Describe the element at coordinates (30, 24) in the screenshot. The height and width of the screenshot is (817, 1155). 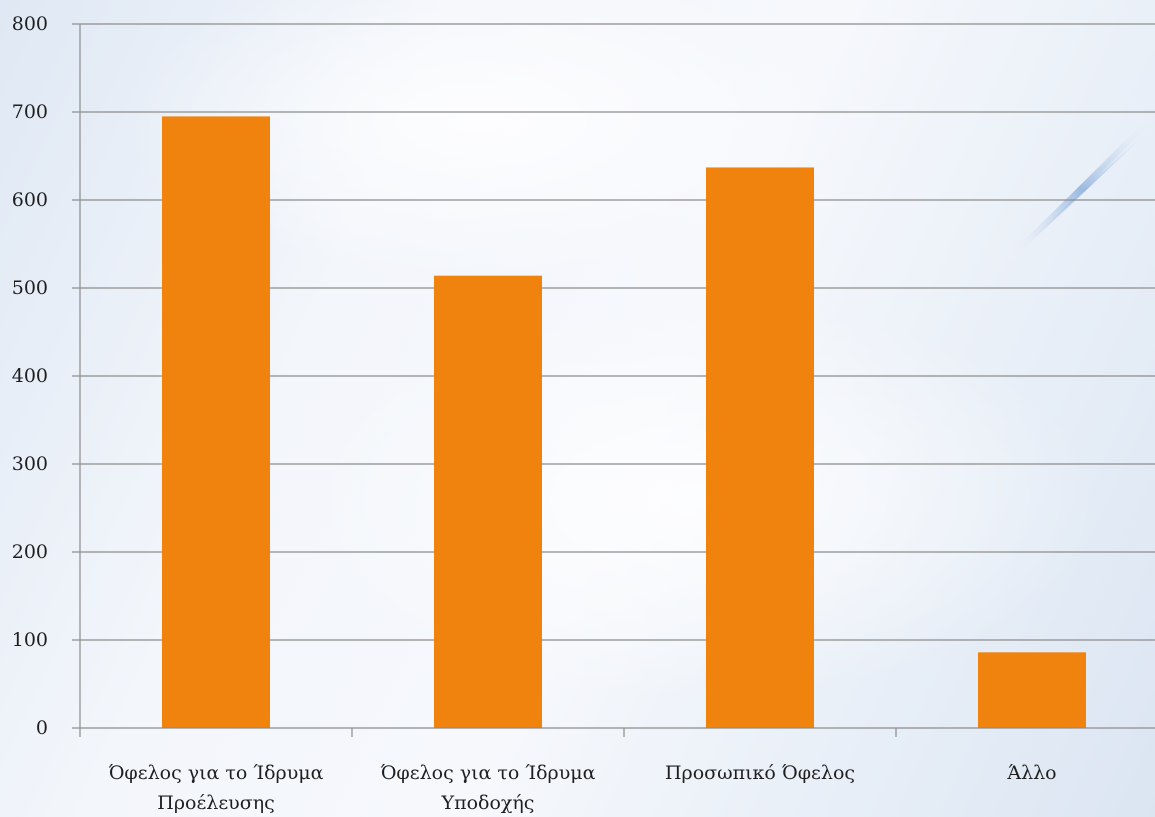
I see `y-tick-label: 800` at that location.